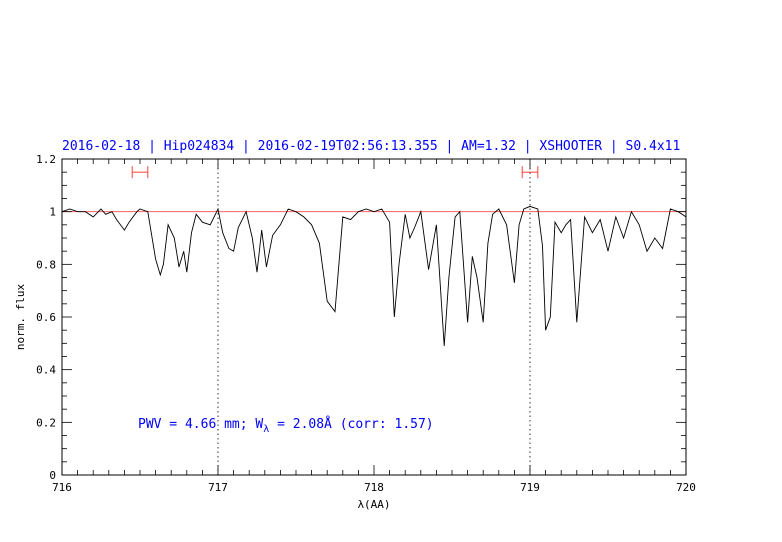 Image resolution: width=782 pixels, height=542 pixels. I want to click on annotation-suffix: = 2.08Å (corr: 1.57), so click(351, 424).